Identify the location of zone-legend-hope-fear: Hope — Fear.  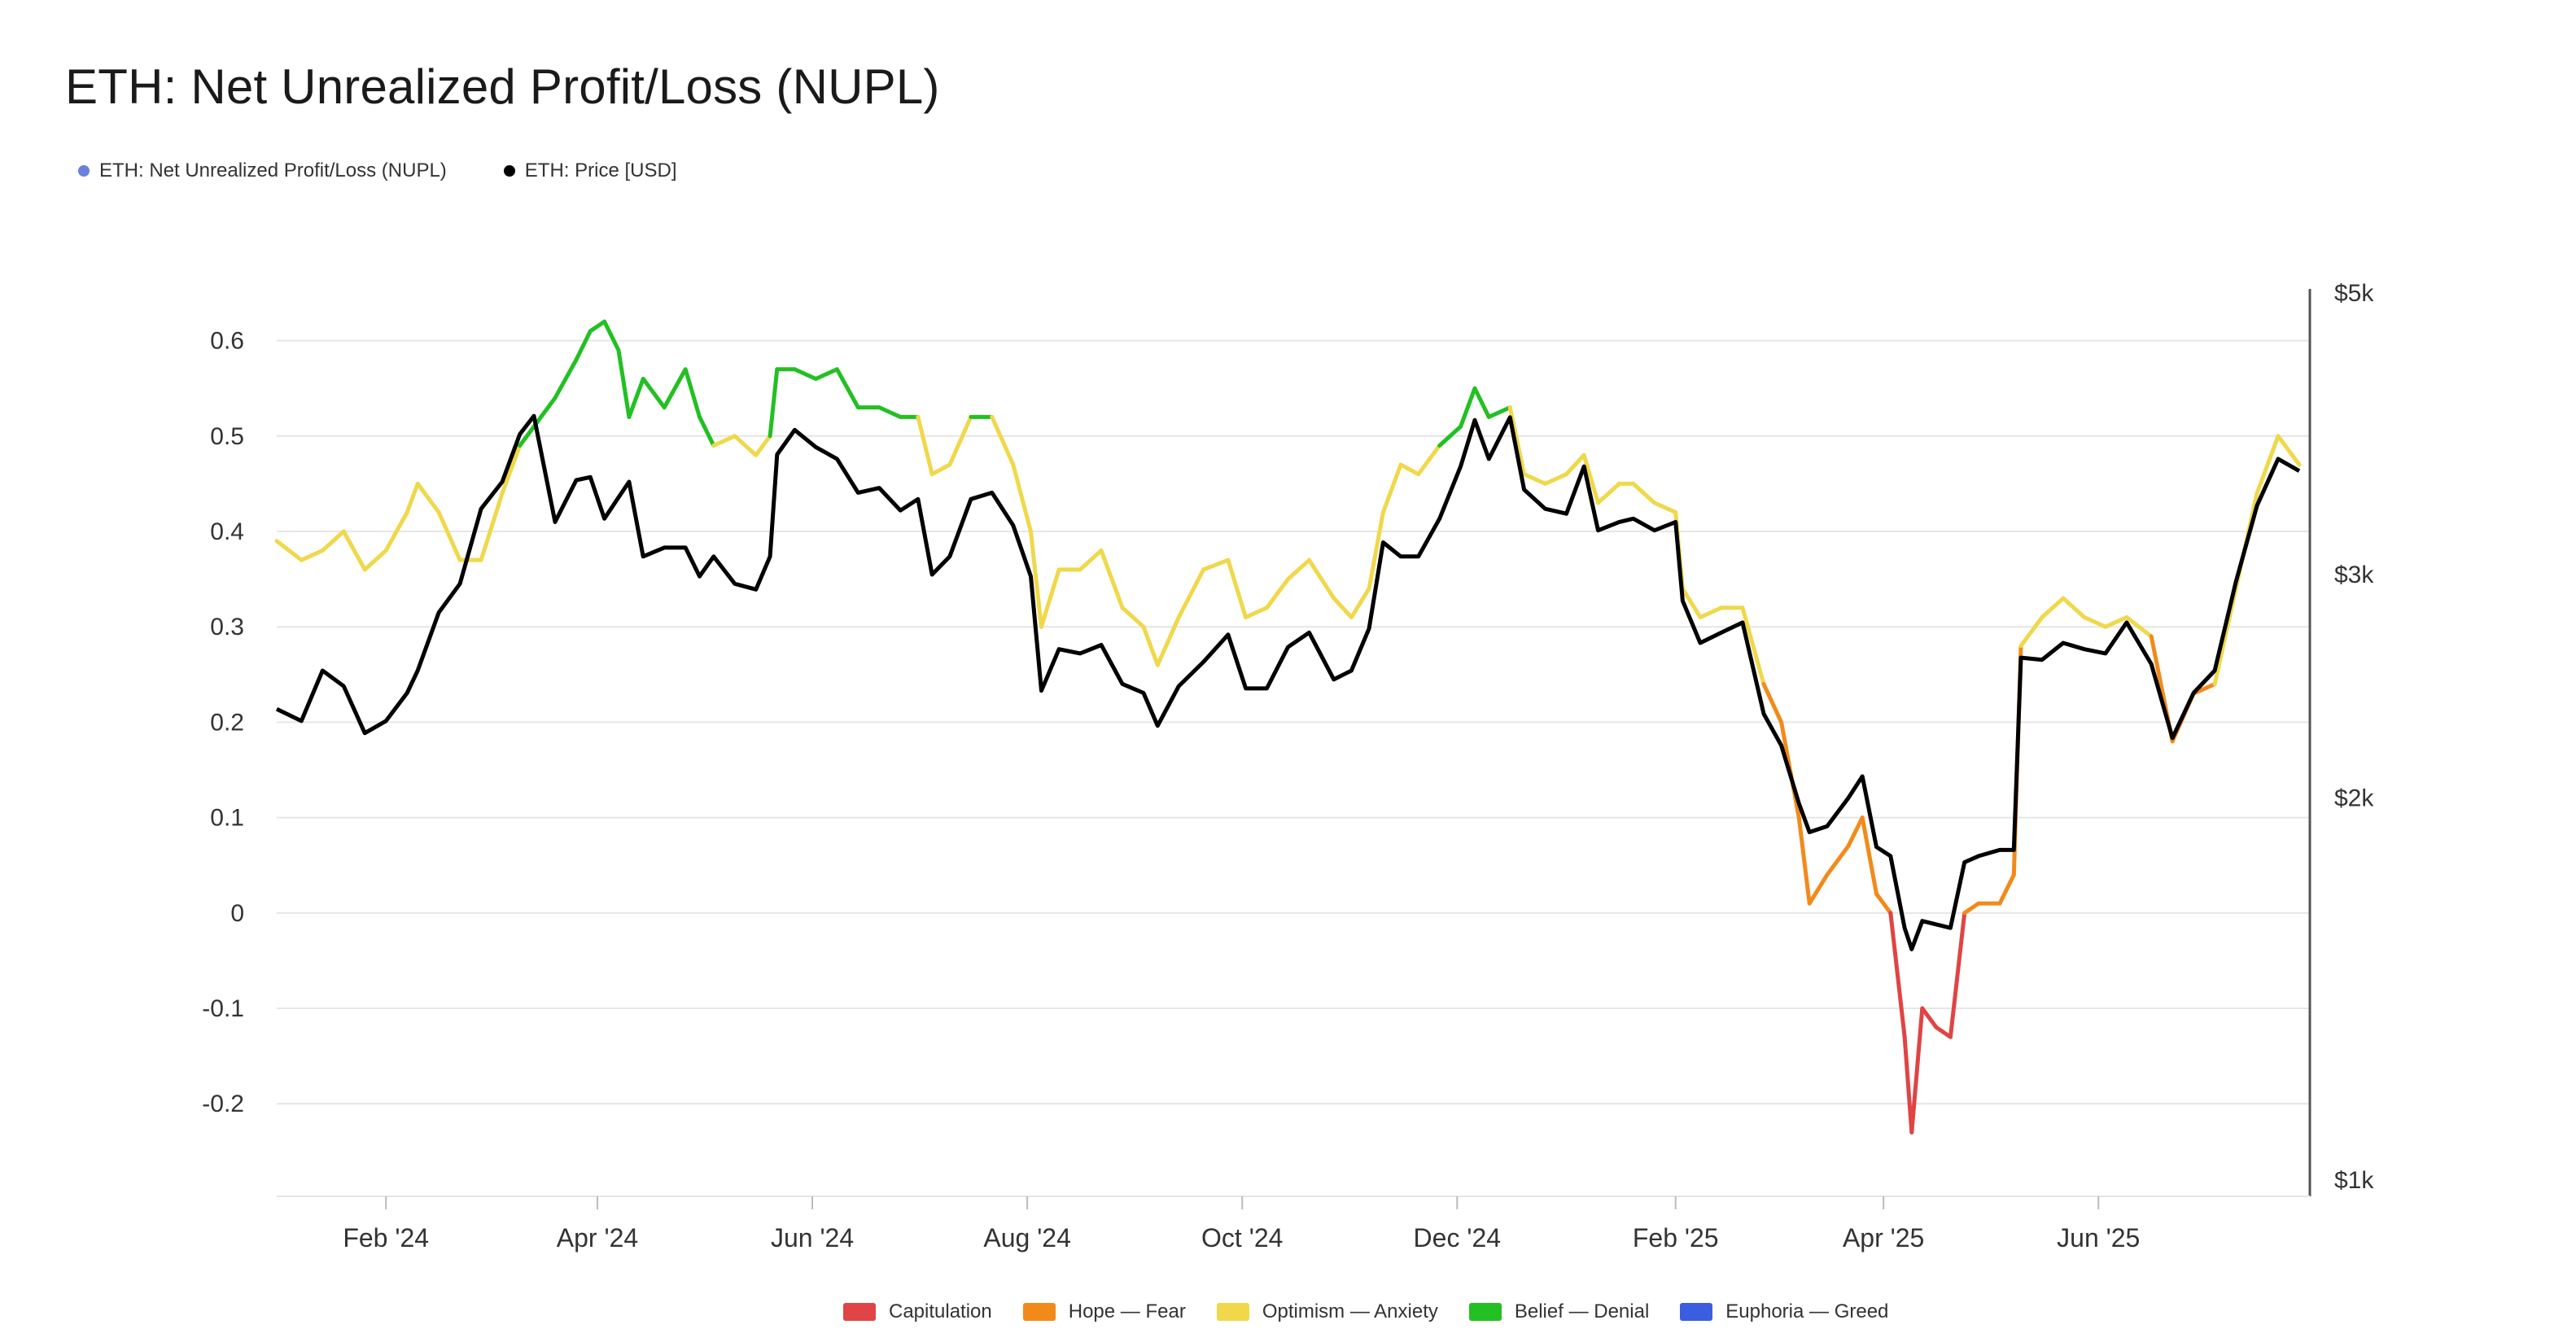
(1104, 1312).